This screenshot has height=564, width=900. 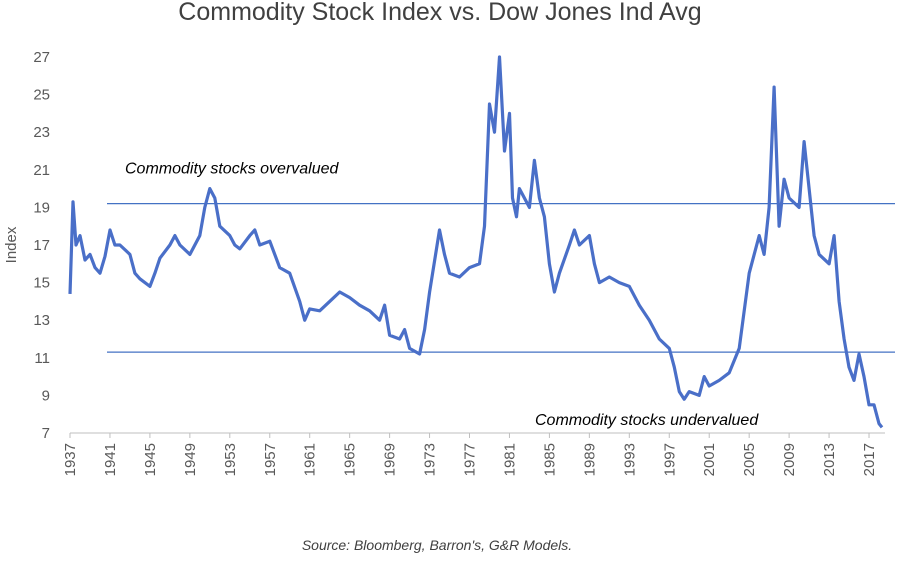 What do you see at coordinates (230, 459) in the screenshot?
I see `x-tick-label: 1953` at bounding box center [230, 459].